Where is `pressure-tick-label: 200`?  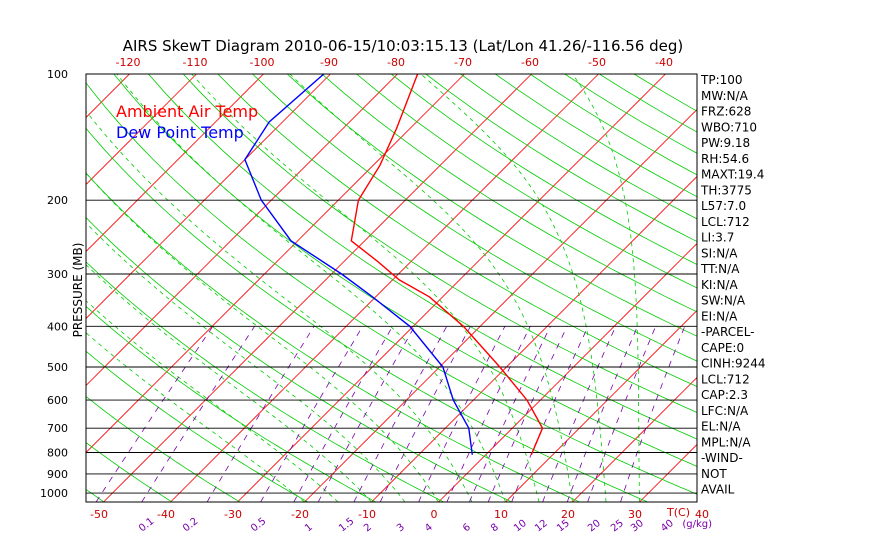 pressure-tick-label: 200 is located at coordinates (57, 200).